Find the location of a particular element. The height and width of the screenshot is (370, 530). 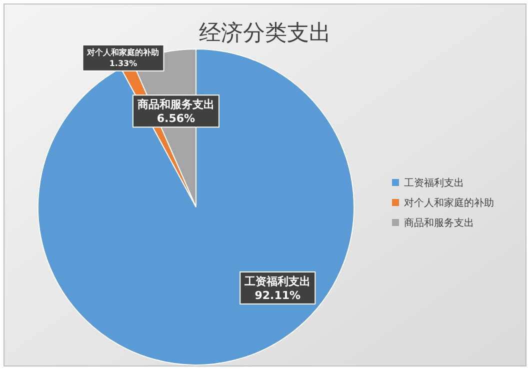

legend: 工资福利支出 对个人和家庭的补助 商品和服务支出 is located at coordinates (443, 203).